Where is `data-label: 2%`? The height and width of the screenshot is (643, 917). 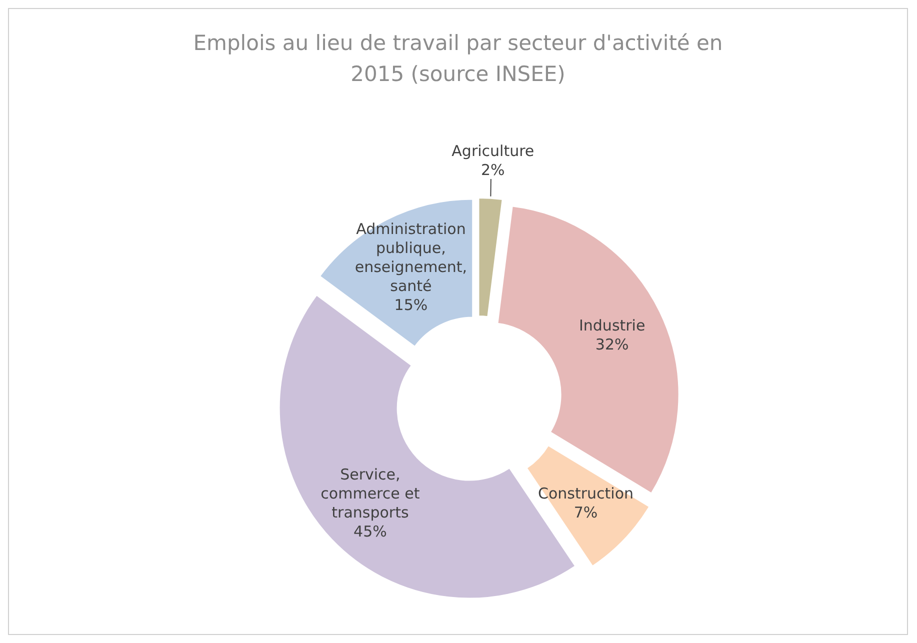 data-label: 2% is located at coordinates (493, 169).